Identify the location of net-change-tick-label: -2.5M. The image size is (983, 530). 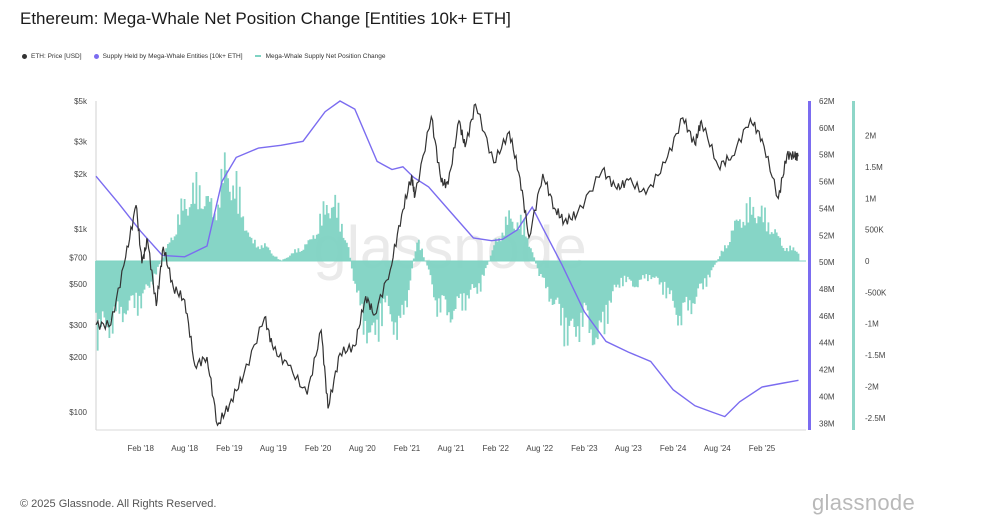
(875, 418).